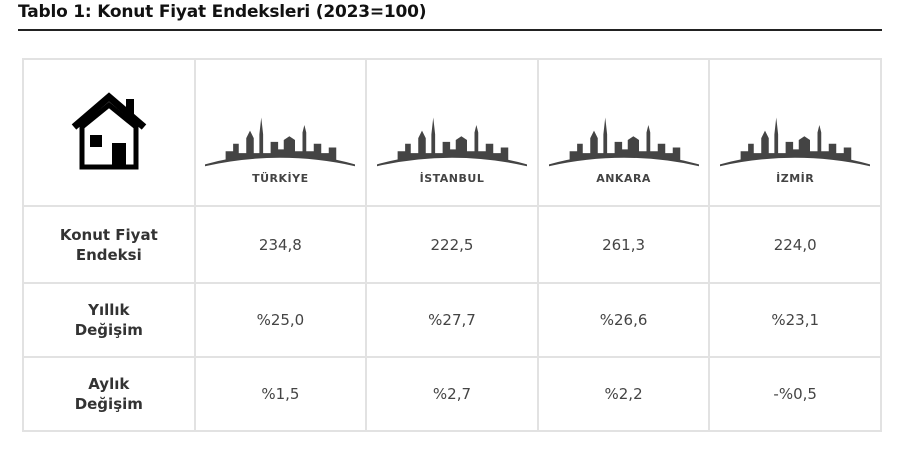  I want to click on row-label-line: Konut Fiyat, so click(108, 234).